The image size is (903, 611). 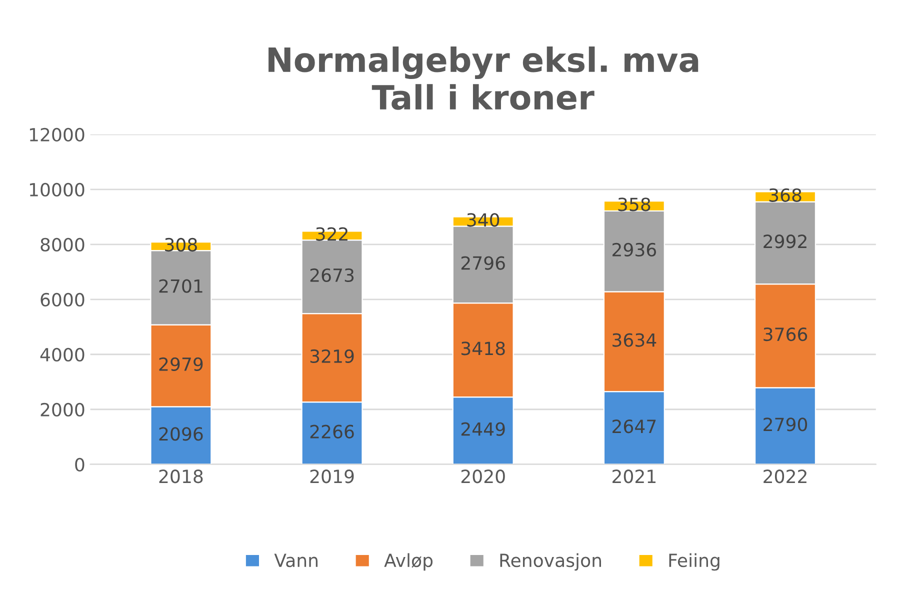 I want to click on x-tick-label: 2018, so click(x=181, y=477).